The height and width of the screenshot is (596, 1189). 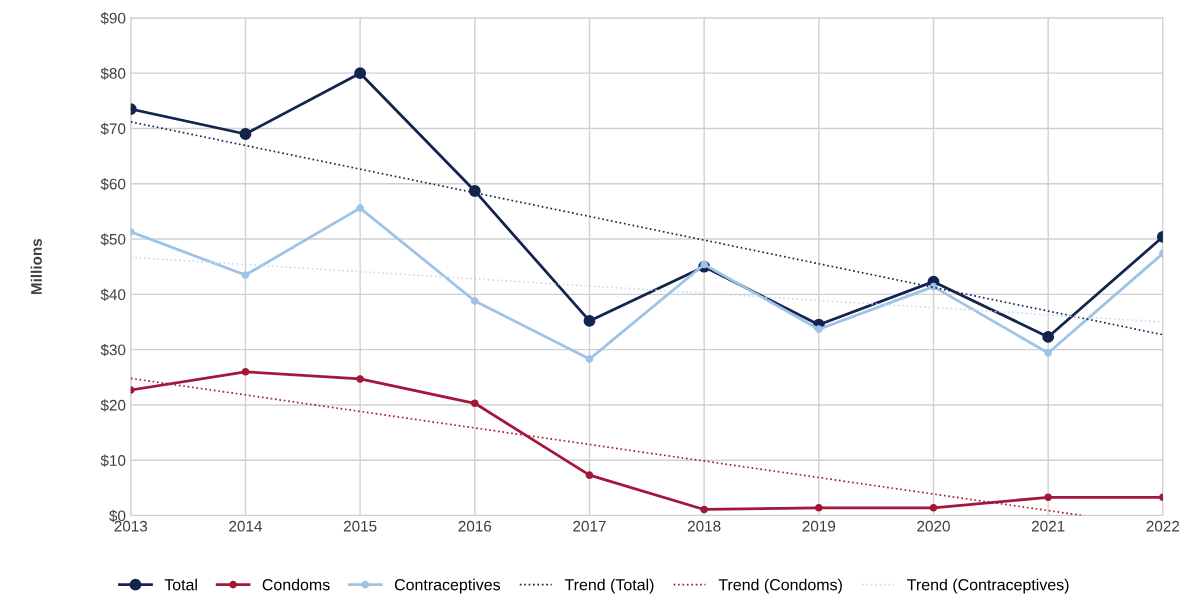 I want to click on x-tick-label: 2017, so click(x=589, y=526).